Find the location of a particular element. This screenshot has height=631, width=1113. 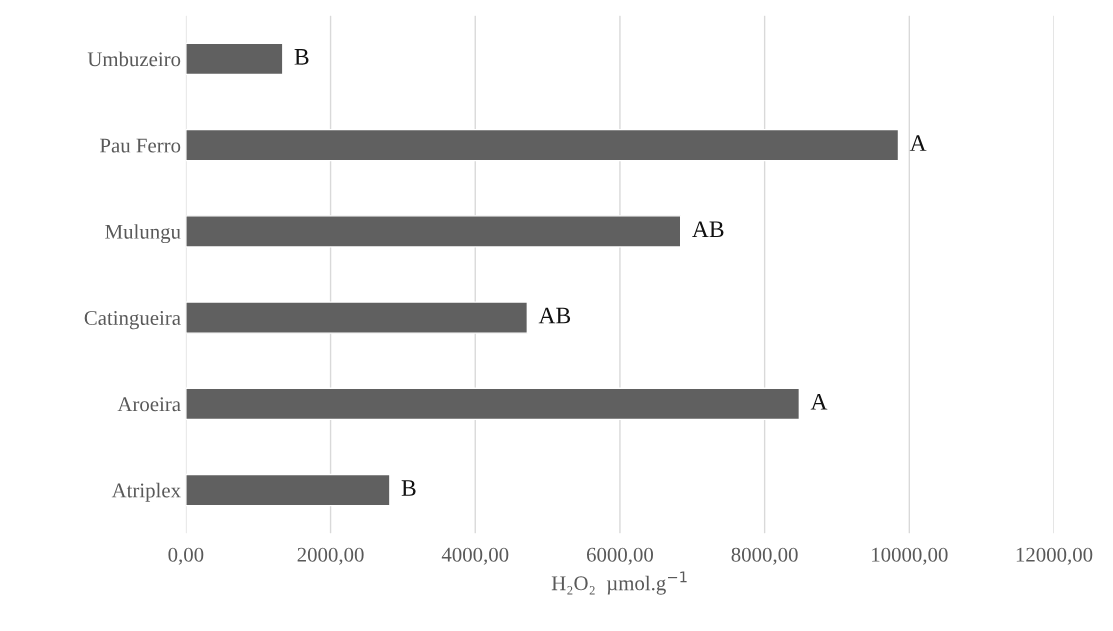

x-axis-title: H₂O₂ µmol.g$^{−1}$ is located at coordinates (619, 583).